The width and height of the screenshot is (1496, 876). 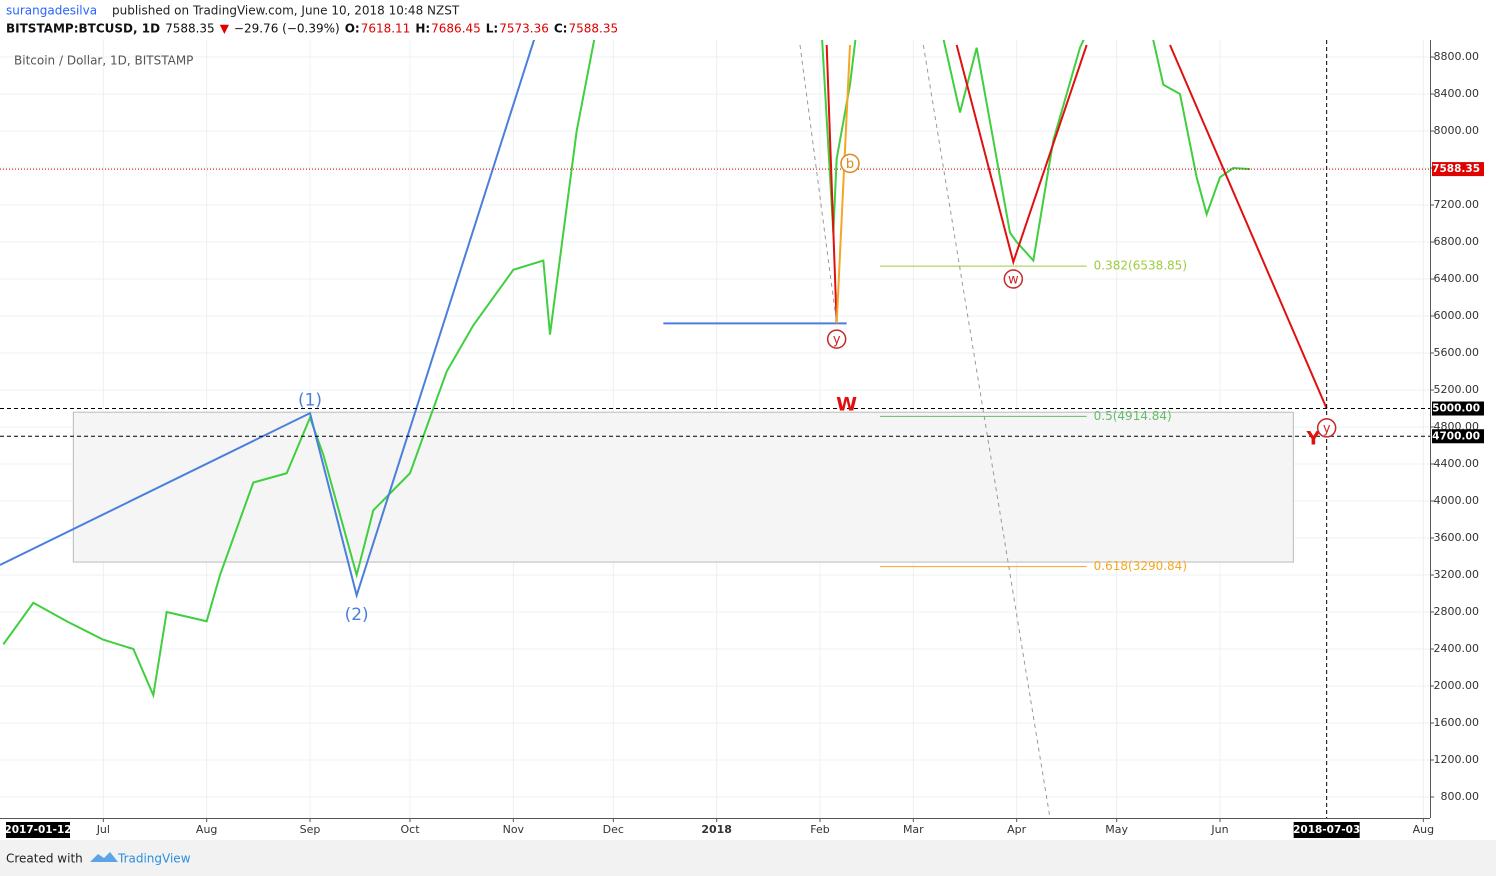 What do you see at coordinates (456, 29) in the screenshot?
I see `header-h: 7686.45` at bounding box center [456, 29].